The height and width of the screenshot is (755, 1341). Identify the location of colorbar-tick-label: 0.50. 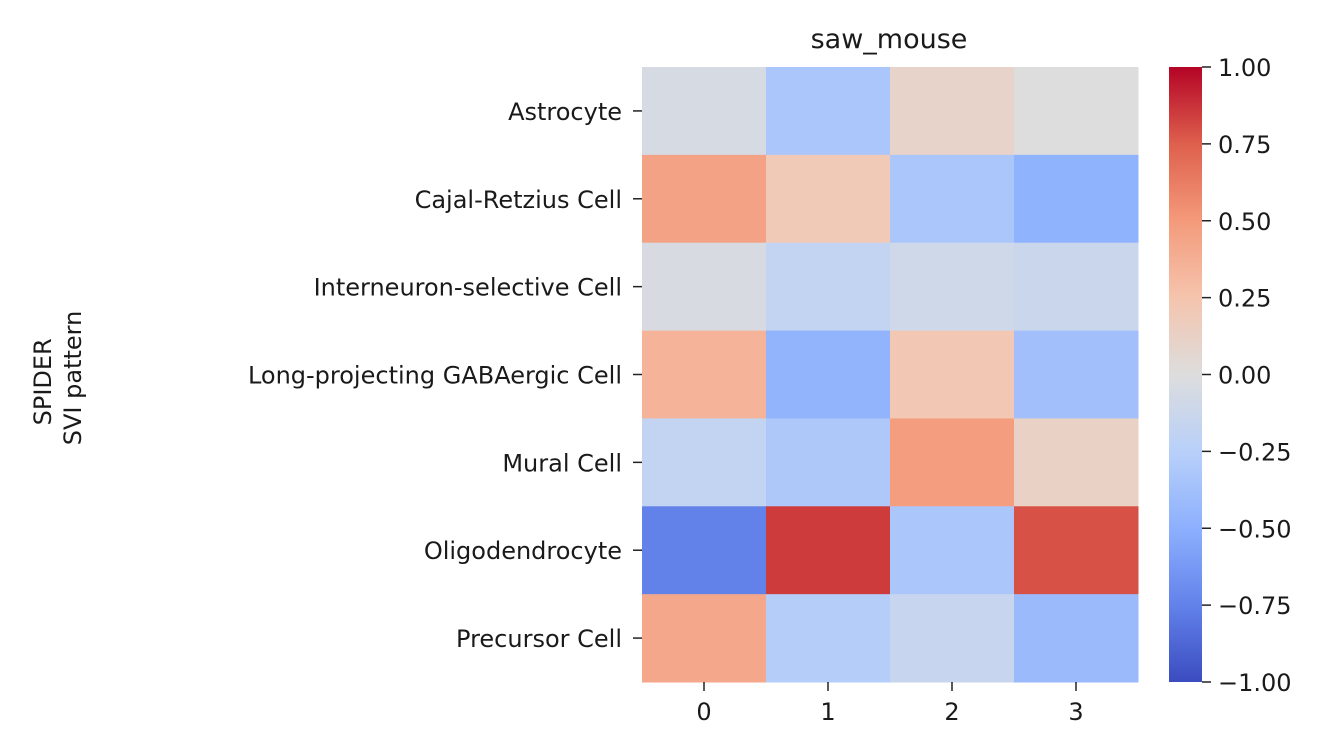
(1244, 222).